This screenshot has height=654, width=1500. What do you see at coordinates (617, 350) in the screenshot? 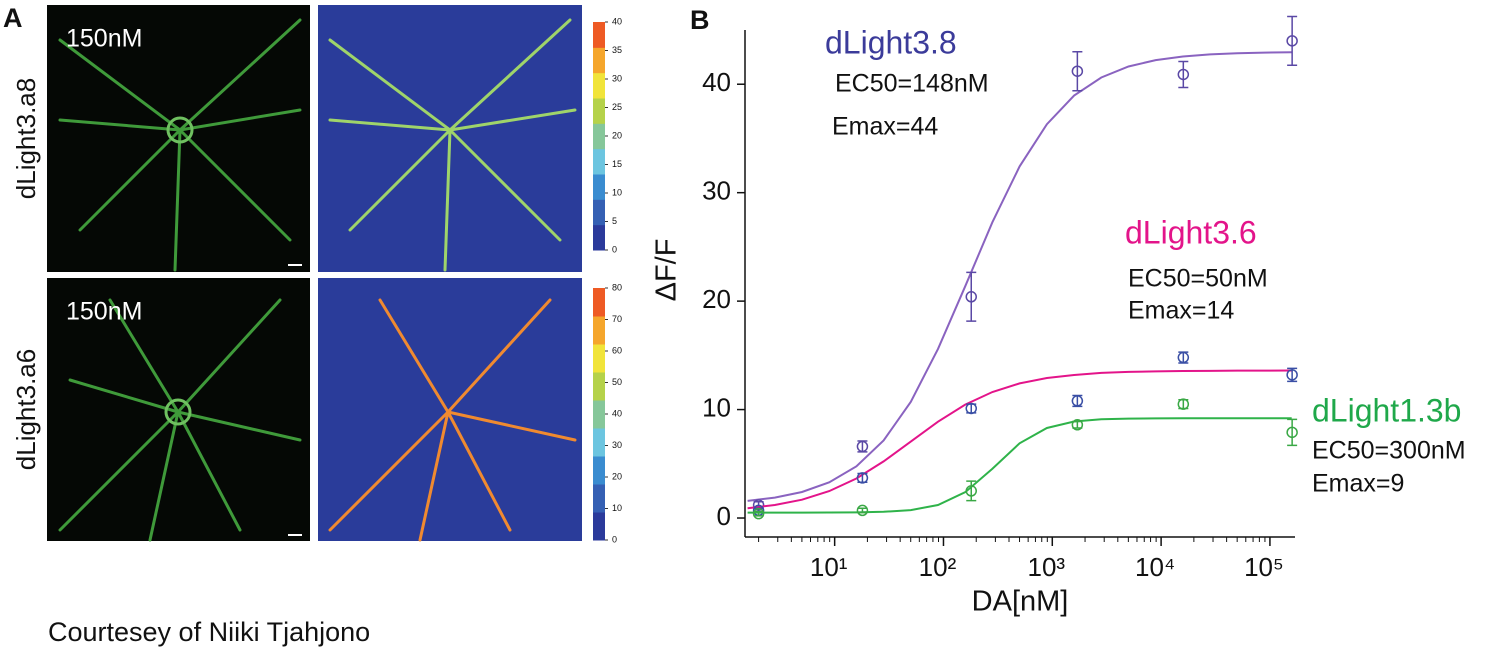
I see `colorbar-tick-label: 60` at bounding box center [617, 350].